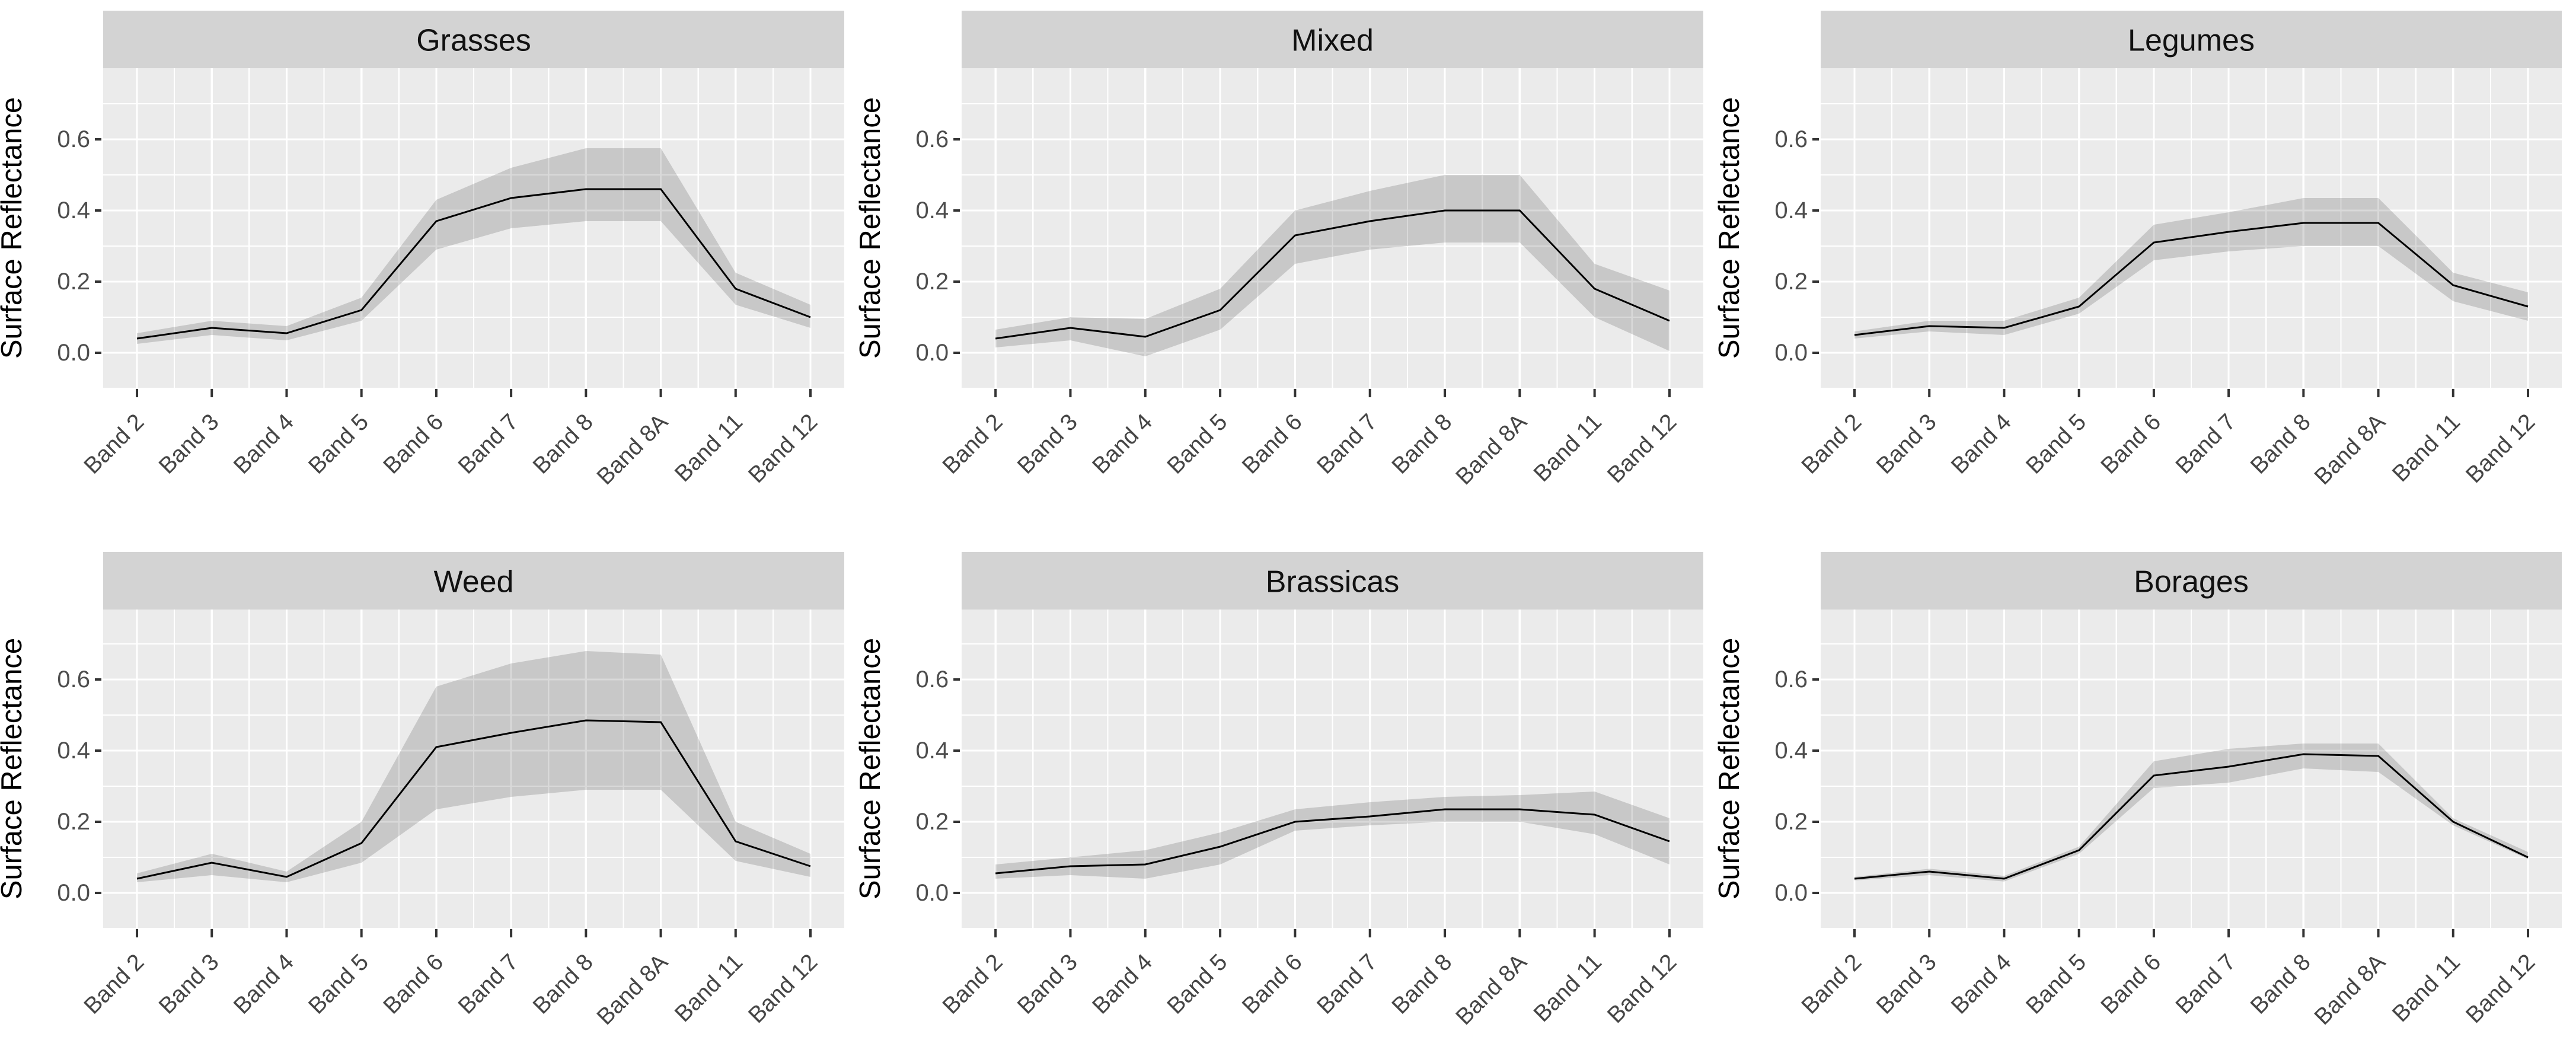  I want to click on facet-title: Weed, so click(474, 582).